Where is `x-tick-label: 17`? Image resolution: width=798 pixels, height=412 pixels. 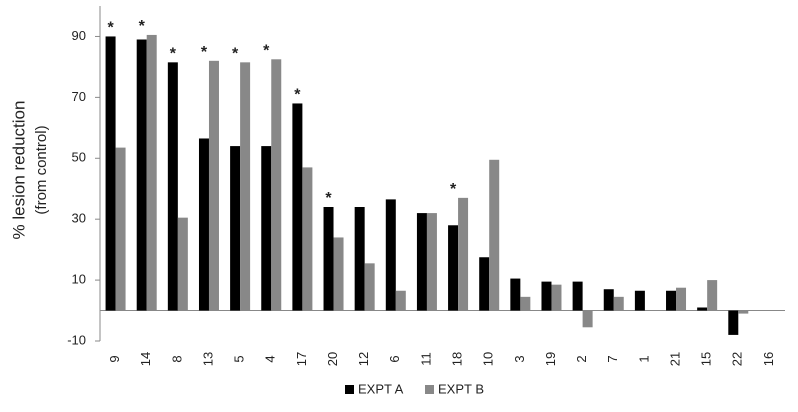
x-tick-label: 17 is located at coordinates (301, 359).